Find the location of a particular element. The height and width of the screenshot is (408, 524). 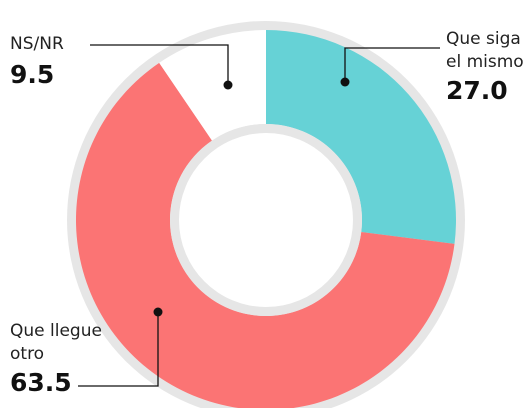

donut-segment is located at coordinates (212, 85).